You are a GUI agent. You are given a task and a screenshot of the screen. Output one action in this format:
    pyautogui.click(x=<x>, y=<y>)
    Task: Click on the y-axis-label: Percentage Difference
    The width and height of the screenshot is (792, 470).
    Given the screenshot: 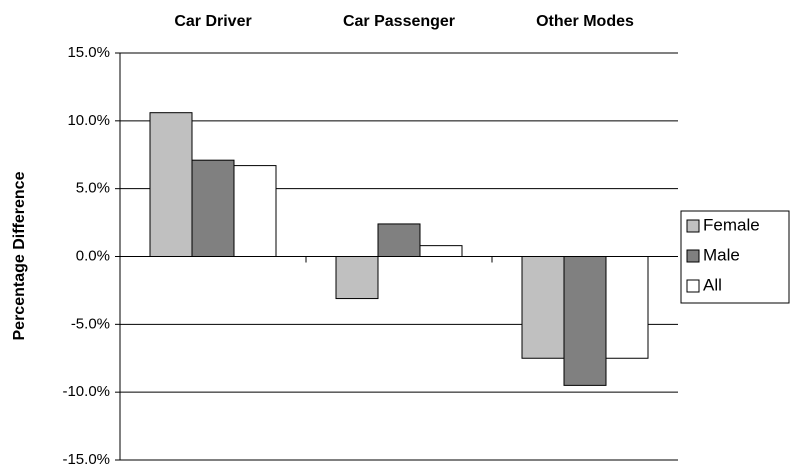 What is the action you would take?
    pyautogui.click(x=19, y=255)
    